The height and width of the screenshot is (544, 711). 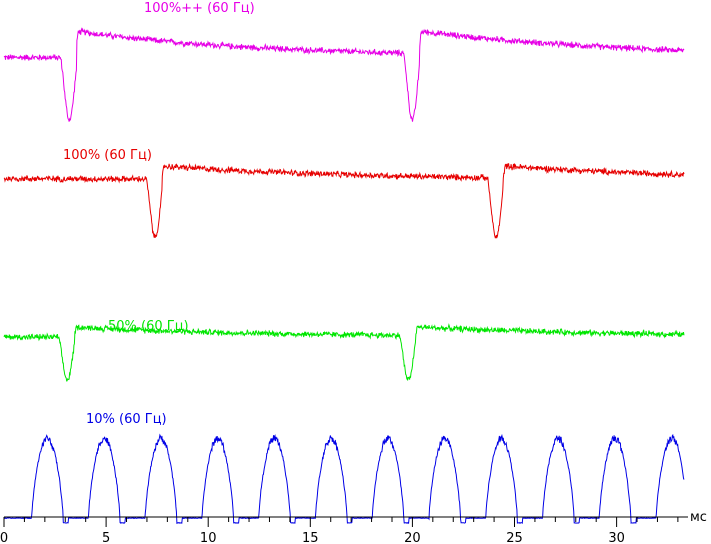 I want to click on x-tick-label-2: 10, so click(x=208, y=537).